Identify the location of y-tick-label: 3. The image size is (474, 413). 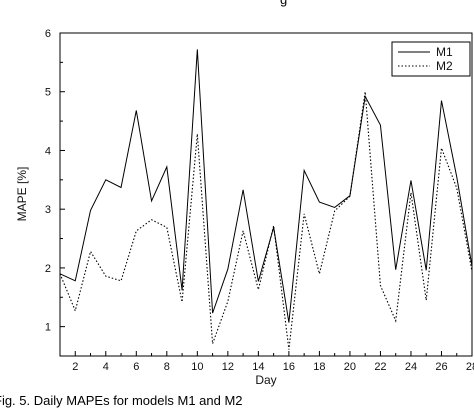
(48, 210).